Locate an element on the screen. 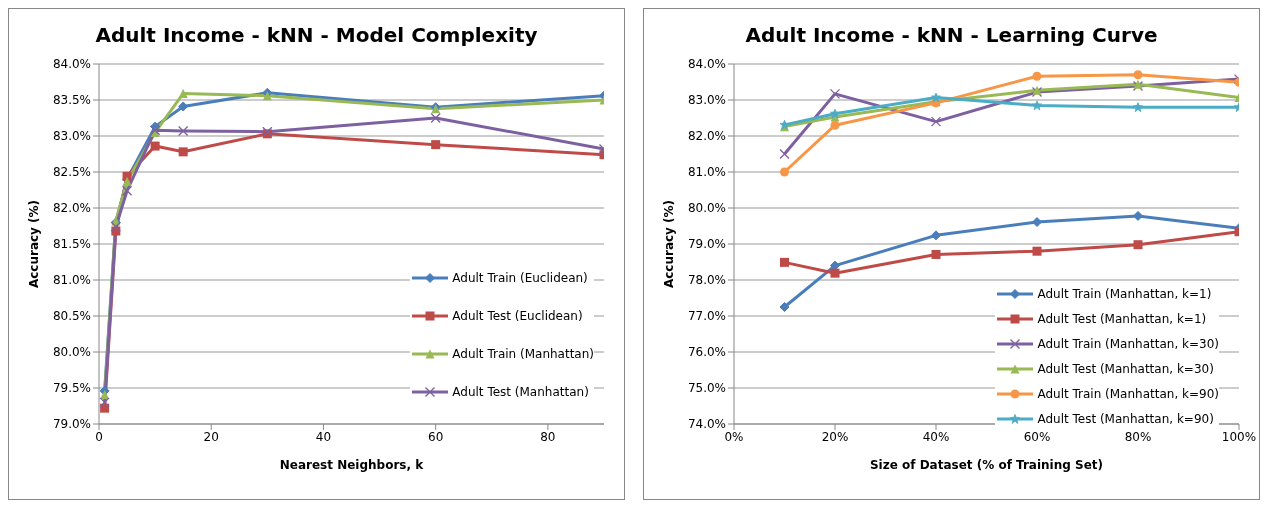  x-tick-label: 40 is located at coordinates (323, 436).